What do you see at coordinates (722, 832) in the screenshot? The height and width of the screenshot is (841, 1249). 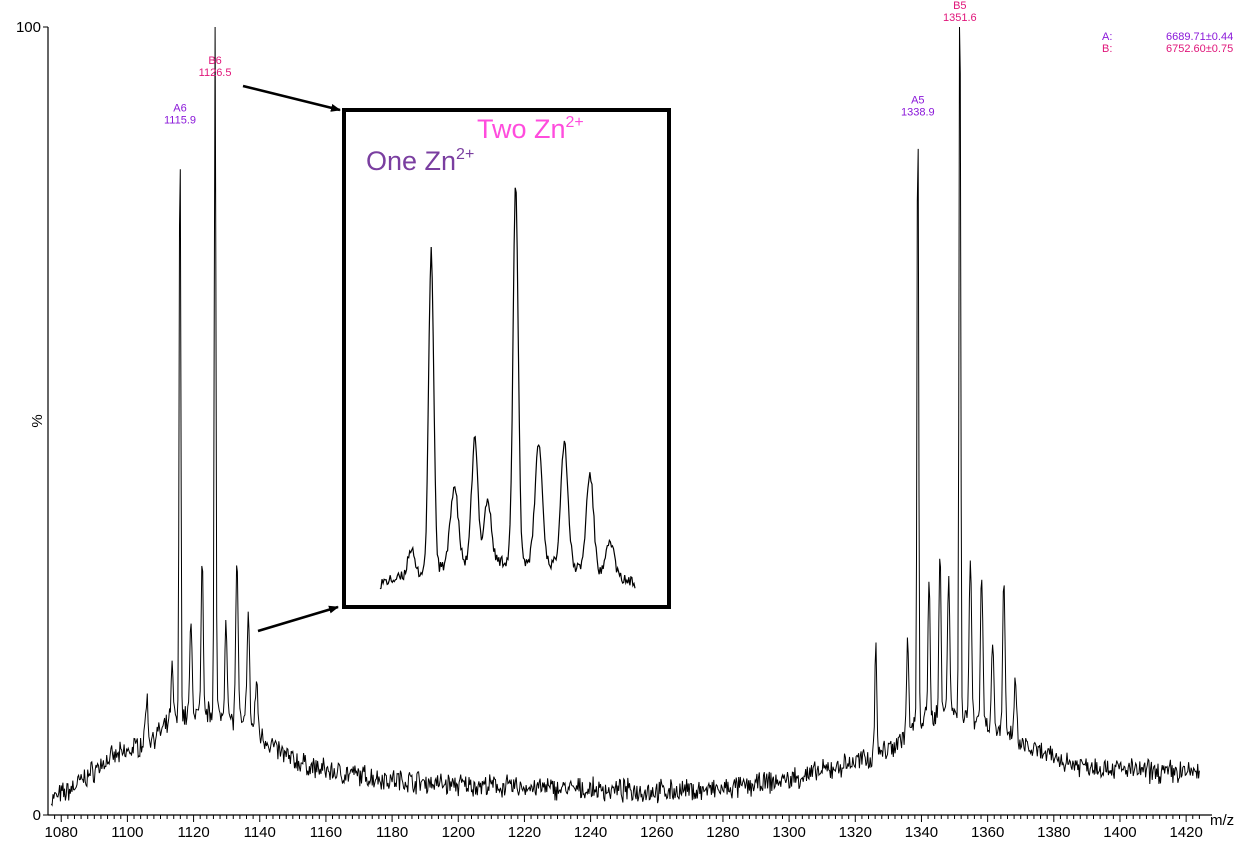 I see `x-tick-label: 1280` at bounding box center [722, 832].